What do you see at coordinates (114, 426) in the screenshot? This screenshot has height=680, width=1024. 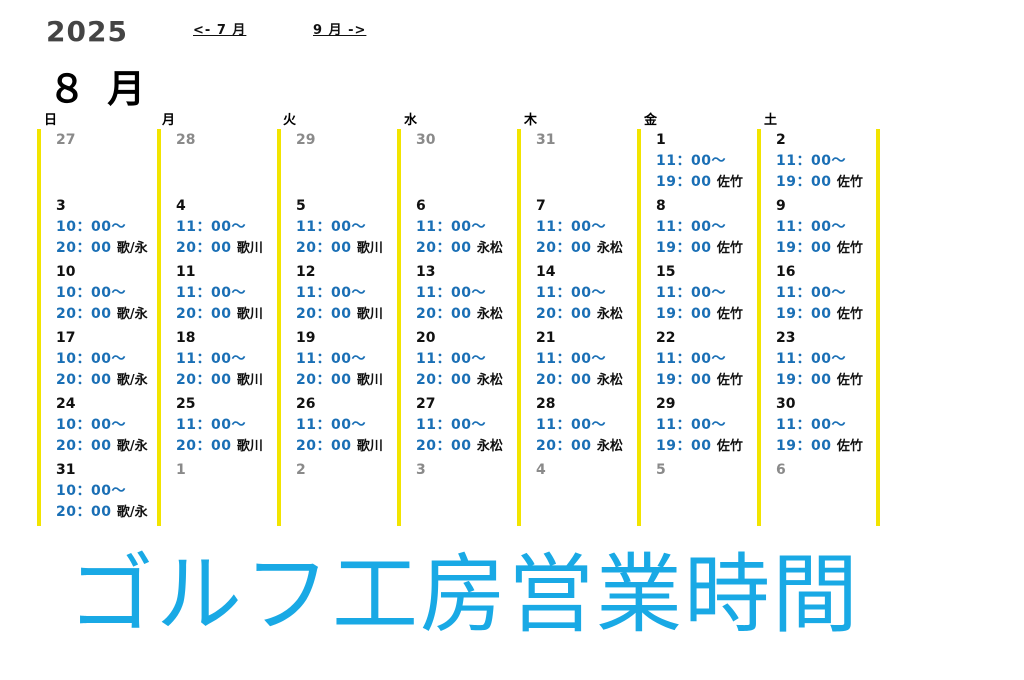 I see `calendar-day-cell: 24 10：00～ 20：00 歌/永` at bounding box center [114, 426].